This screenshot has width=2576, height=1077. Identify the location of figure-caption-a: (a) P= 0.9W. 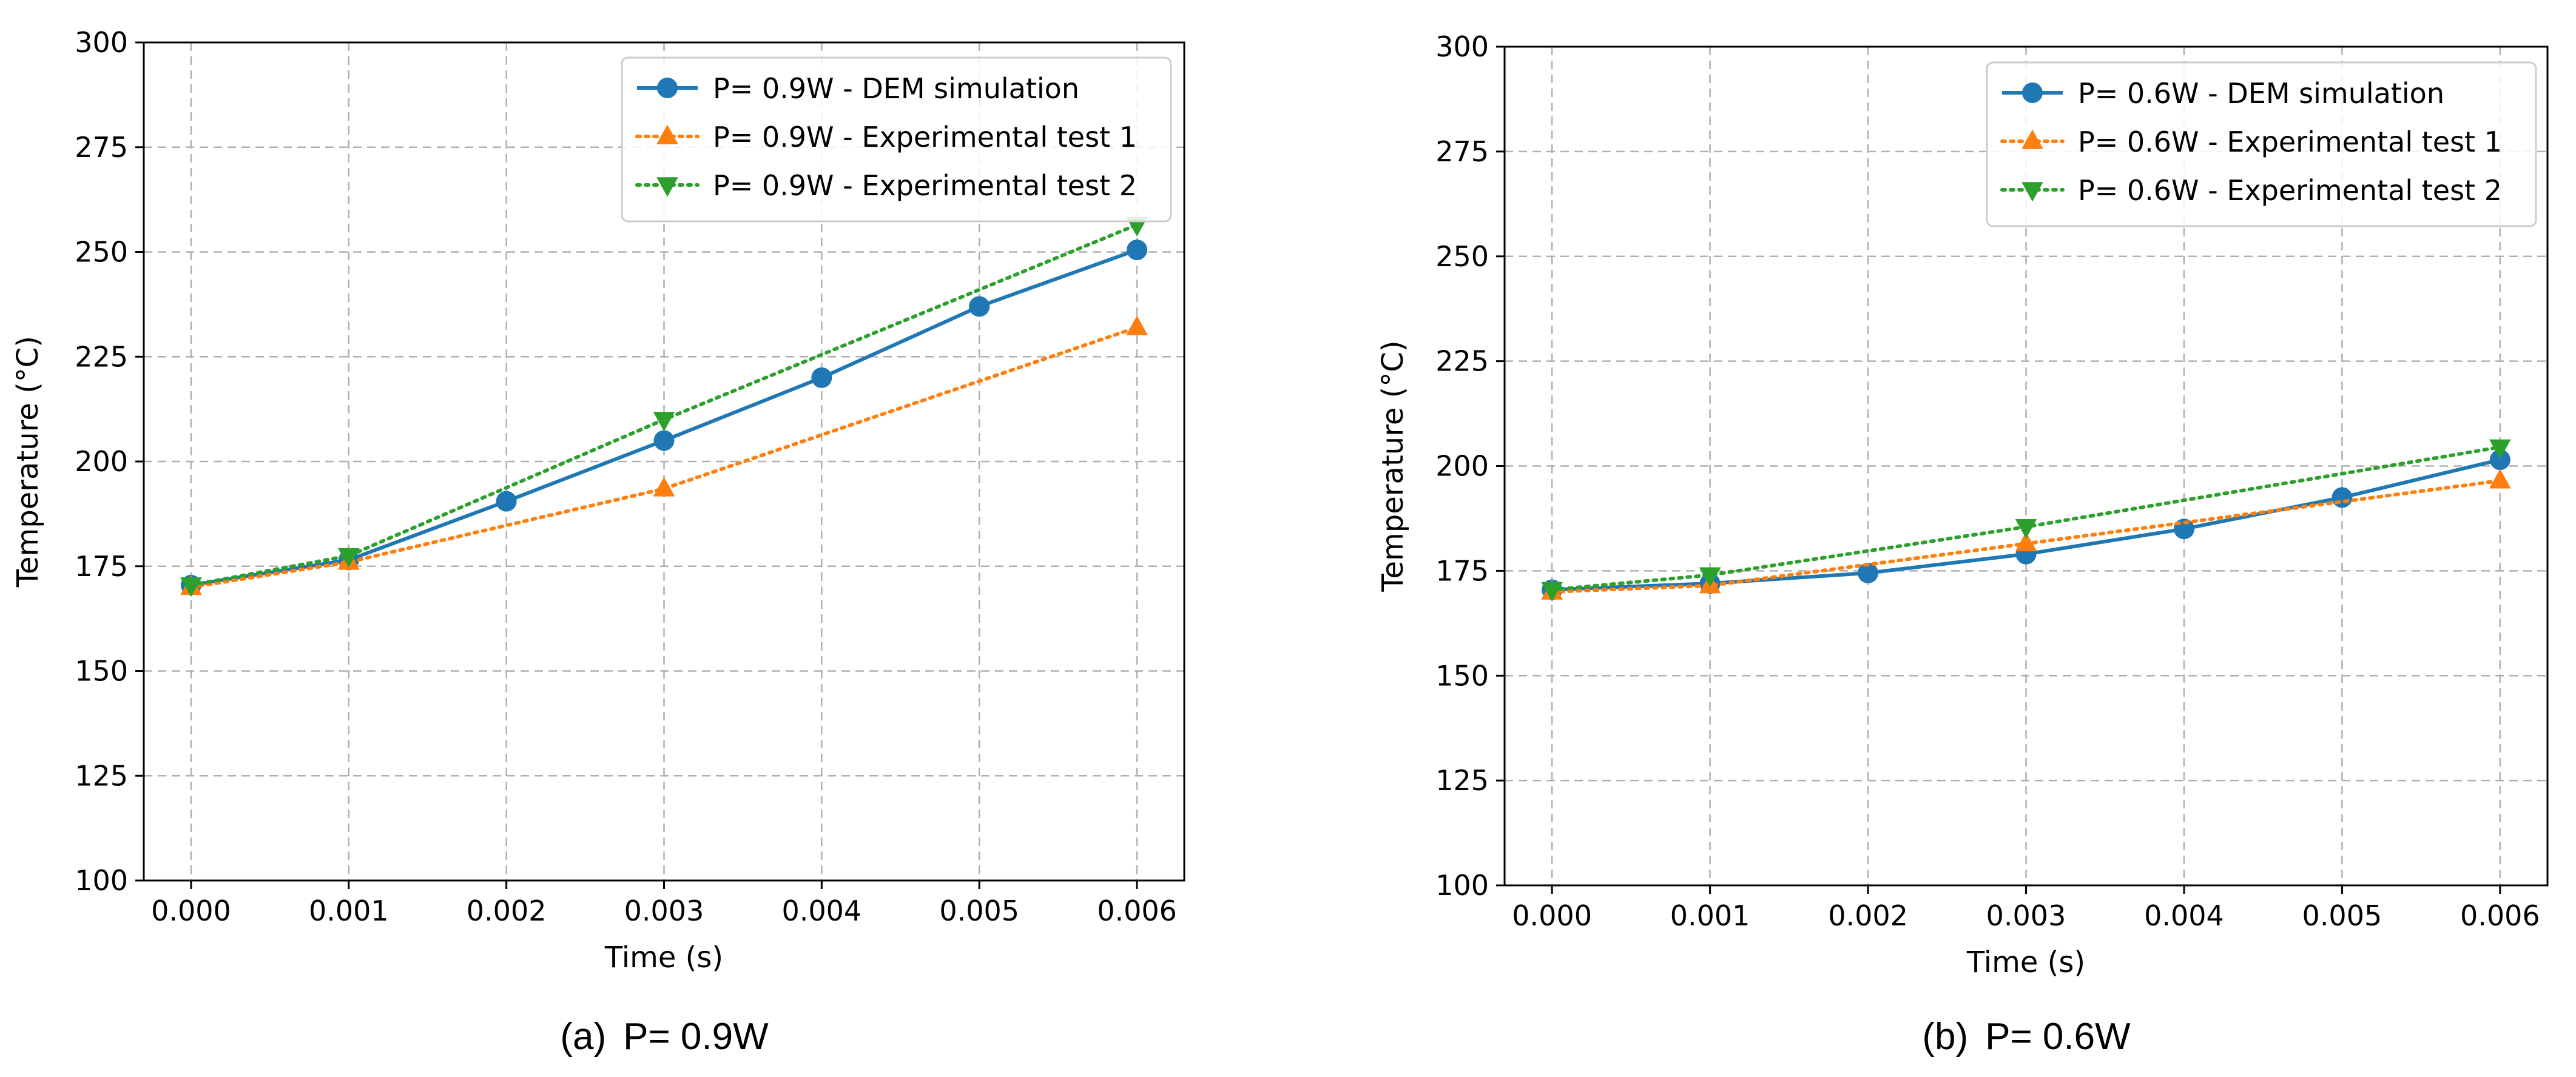
(665, 1037).